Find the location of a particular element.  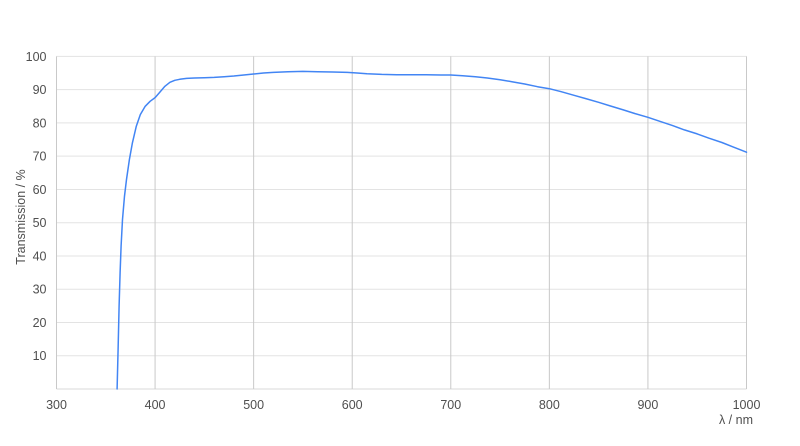

y-tick-label: 60 is located at coordinates (40, 190).